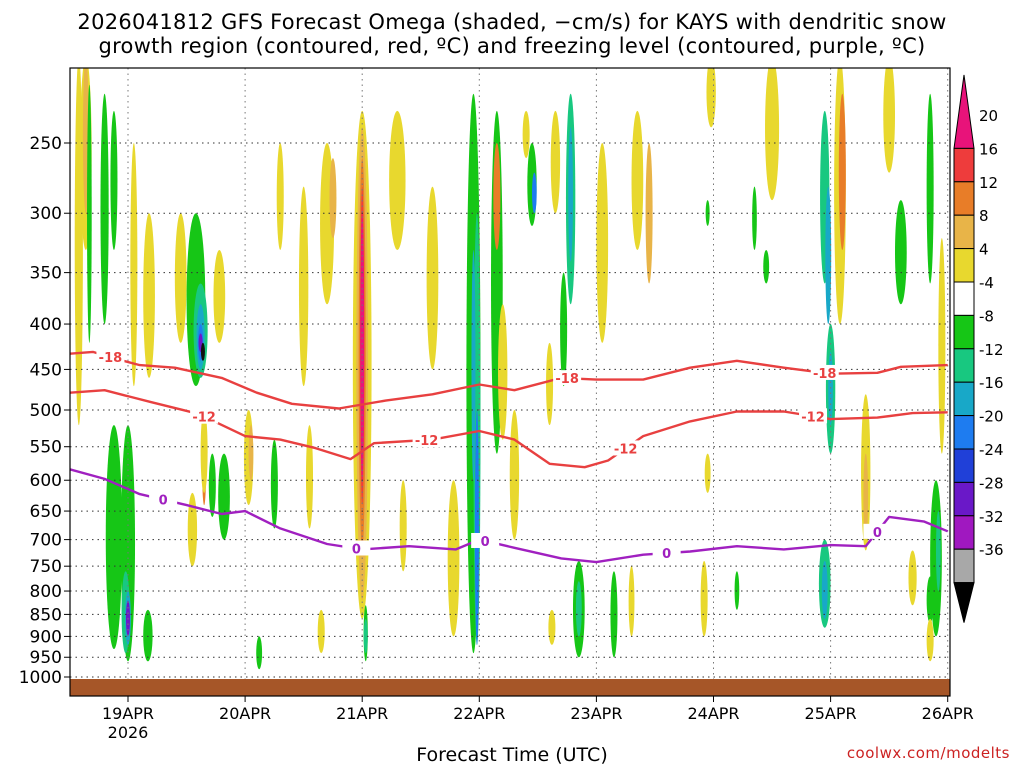 This screenshot has width=1024, height=768. What do you see at coordinates (245, 713) in the screenshot?
I see `time-tick-label: 20APR` at bounding box center [245, 713].